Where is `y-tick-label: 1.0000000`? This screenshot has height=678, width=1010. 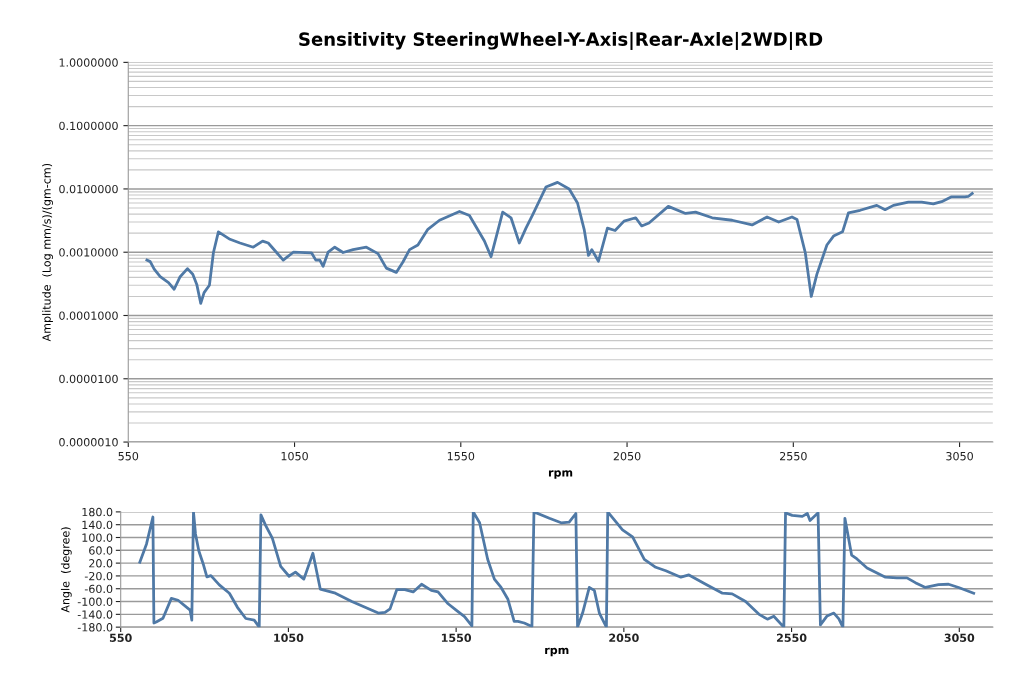 y-tick-label: 1.0000000 is located at coordinates (88, 62).